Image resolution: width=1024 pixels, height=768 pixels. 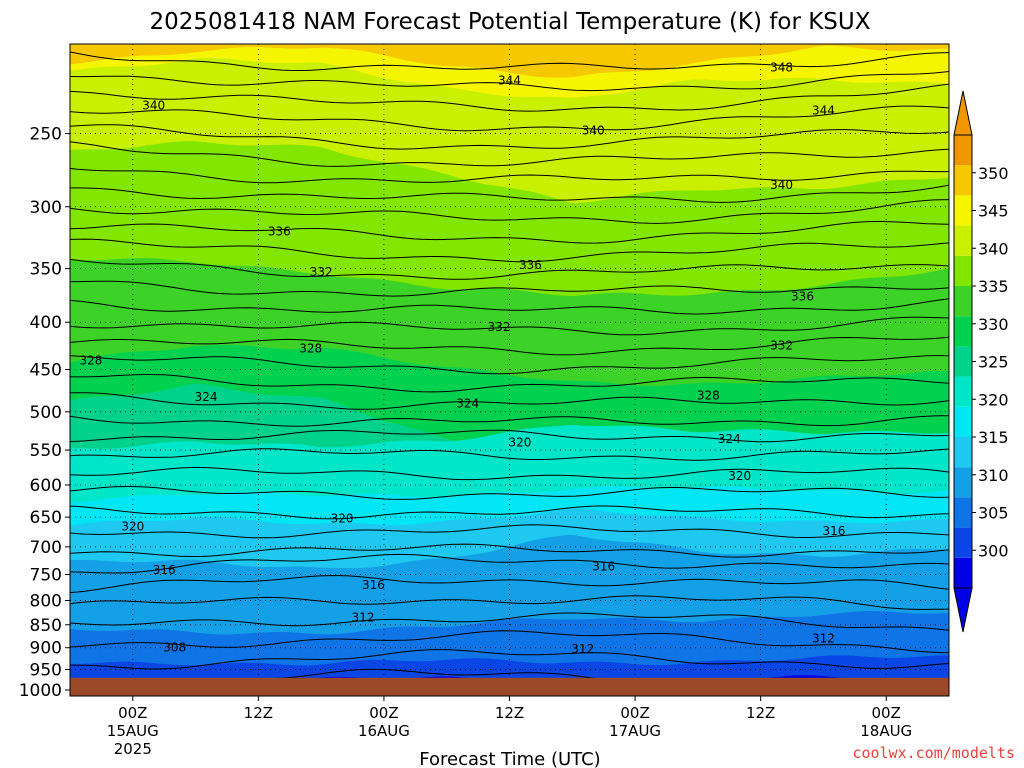 I want to click on y-tick-label: 650, so click(x=46, y=518).